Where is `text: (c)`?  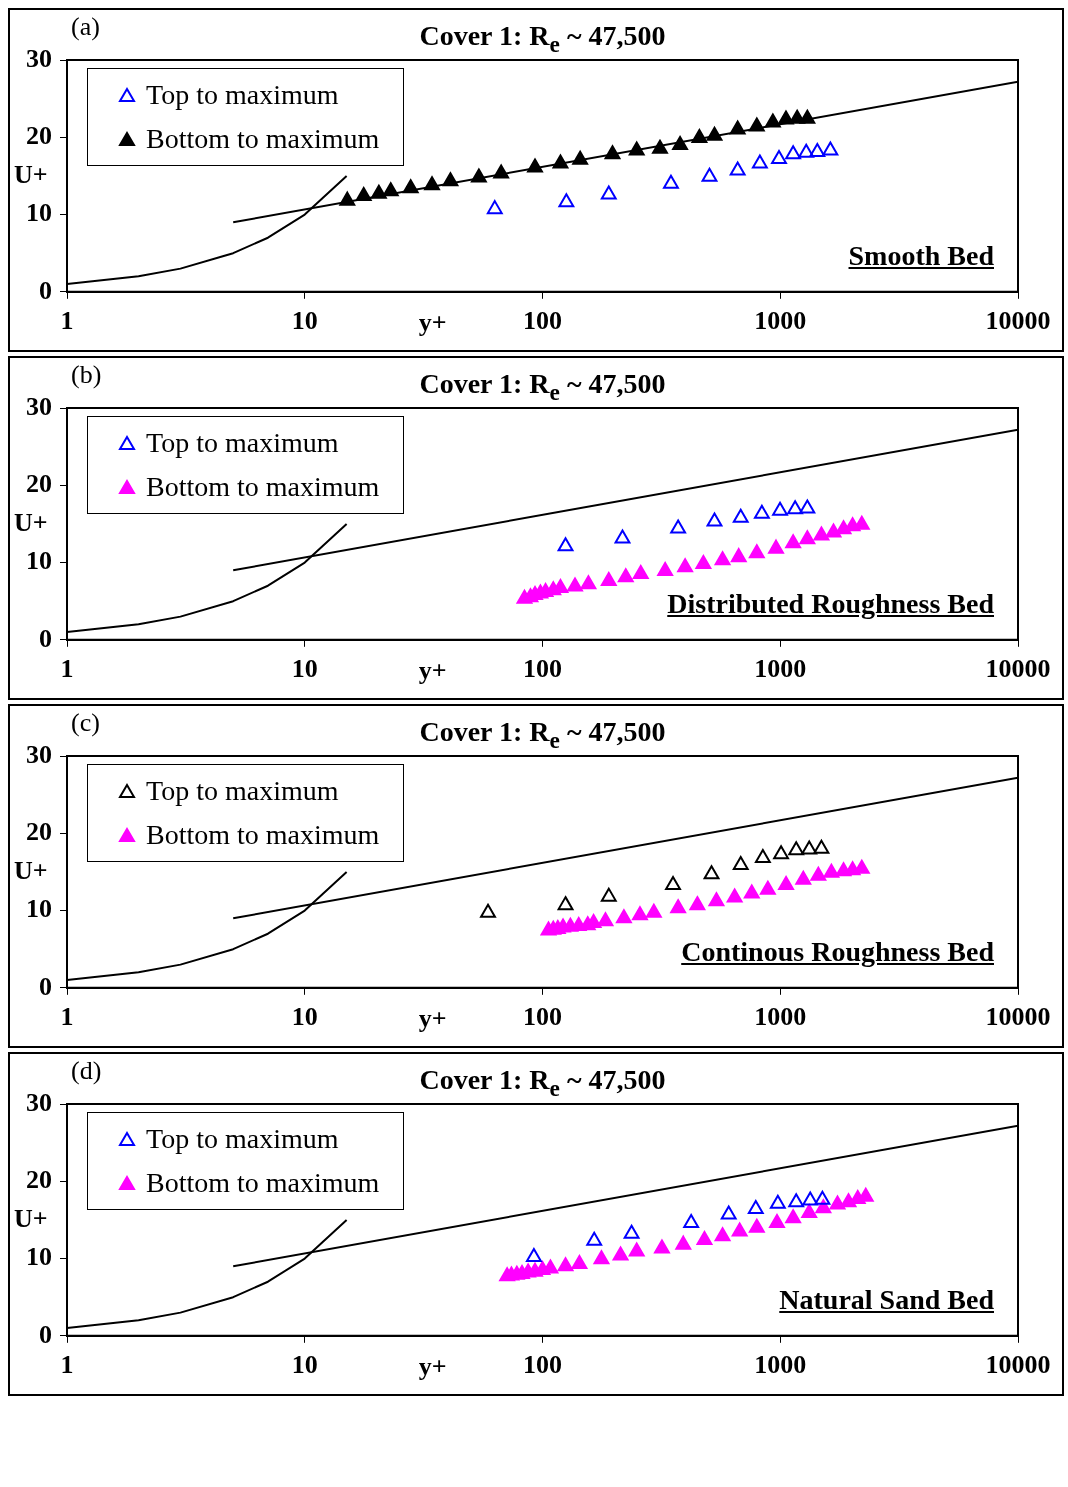 text: (c) is located at coordinates (85, 723).